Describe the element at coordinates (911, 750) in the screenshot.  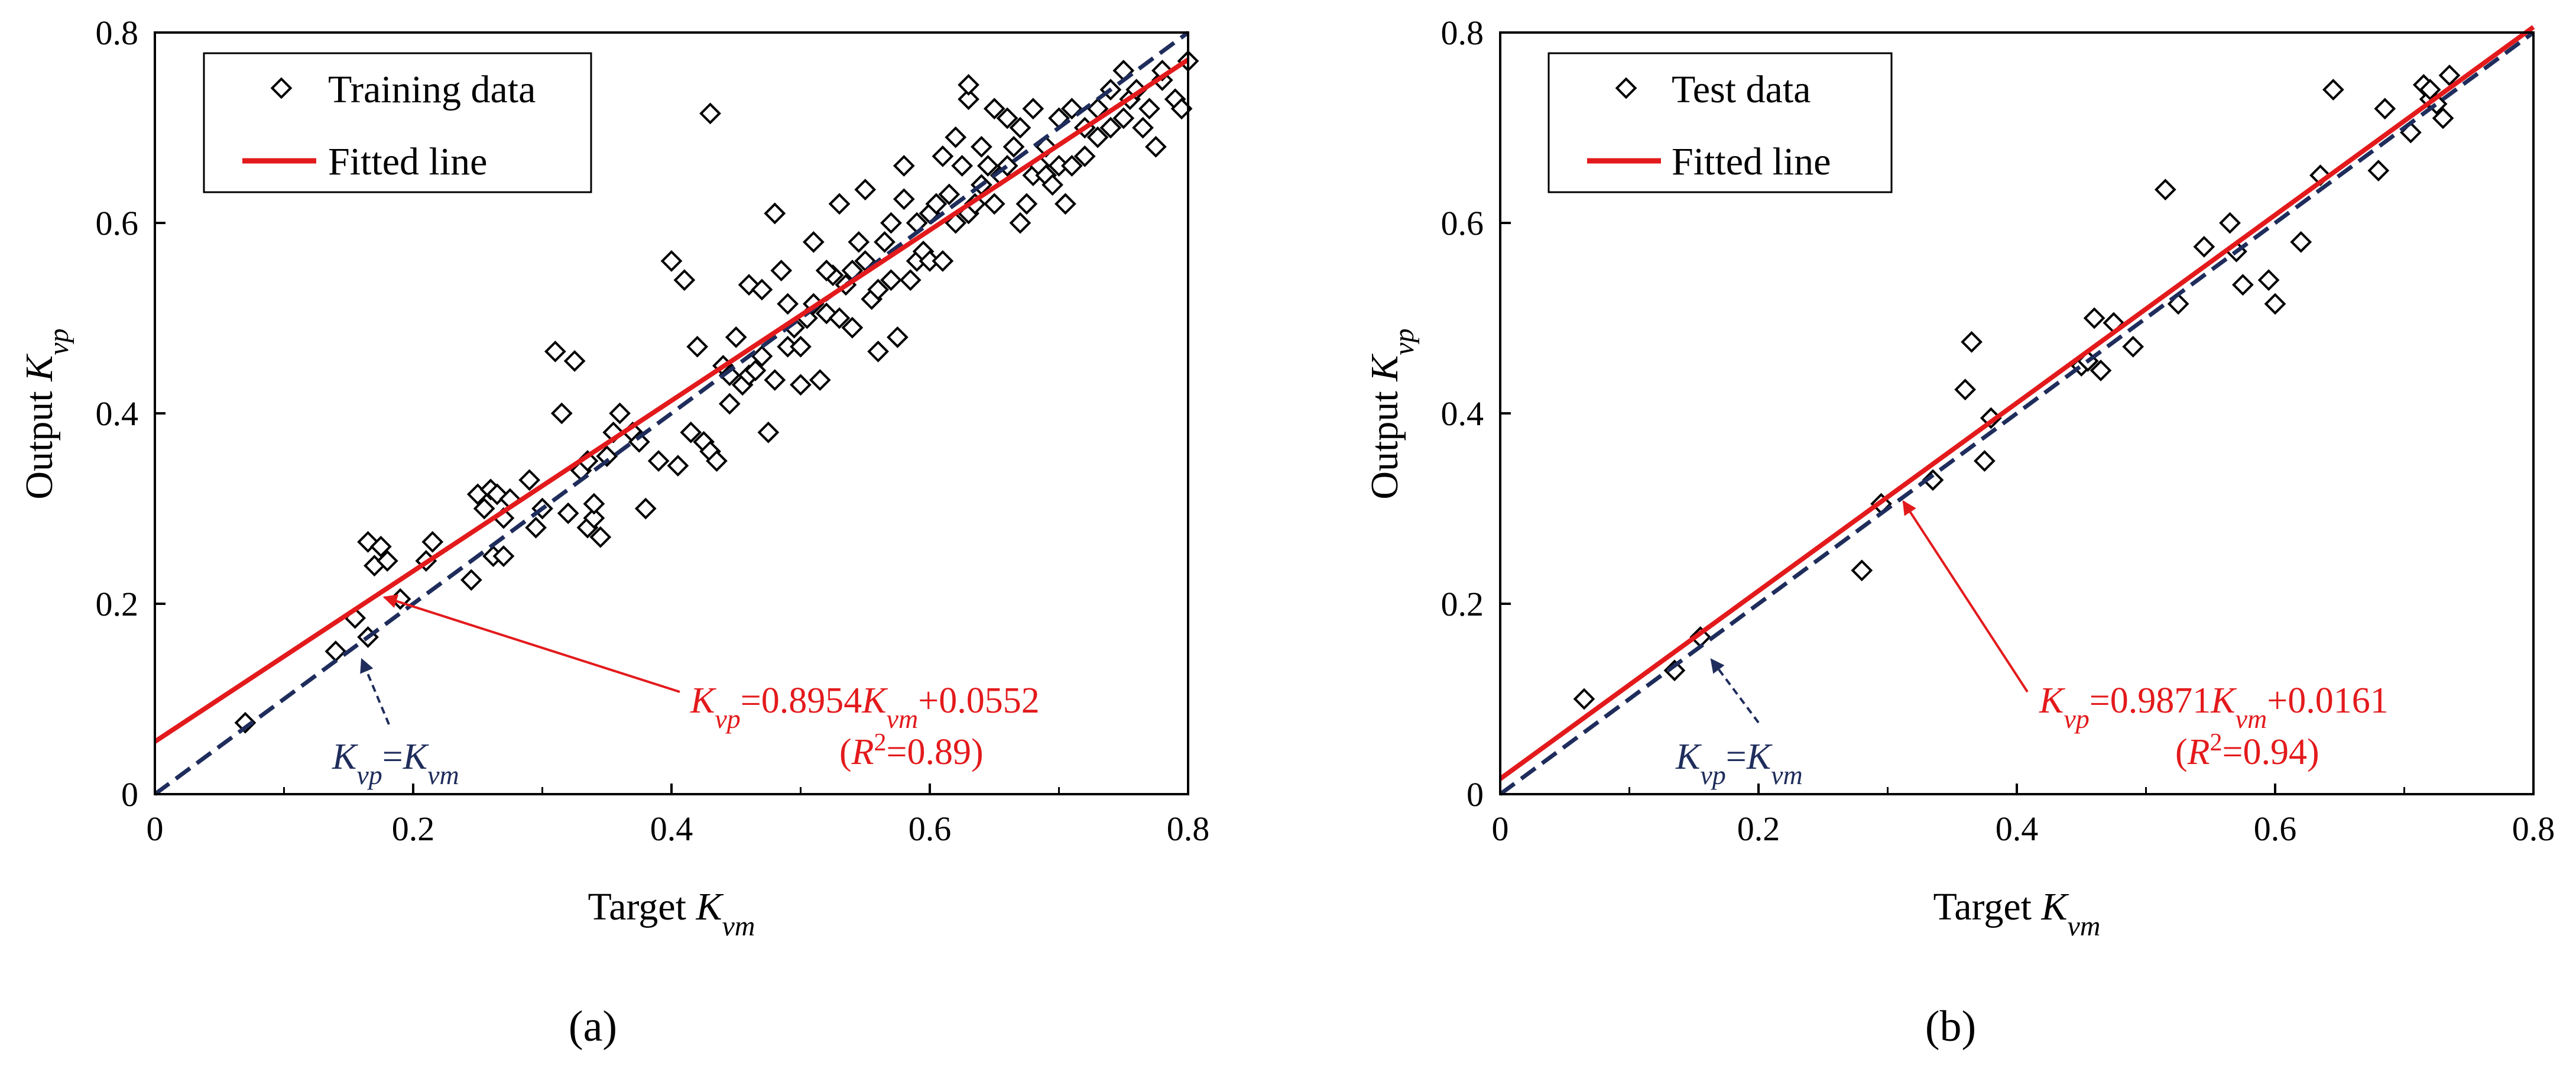
I see `fit-r2-a: (R2=0.89)` at that location.